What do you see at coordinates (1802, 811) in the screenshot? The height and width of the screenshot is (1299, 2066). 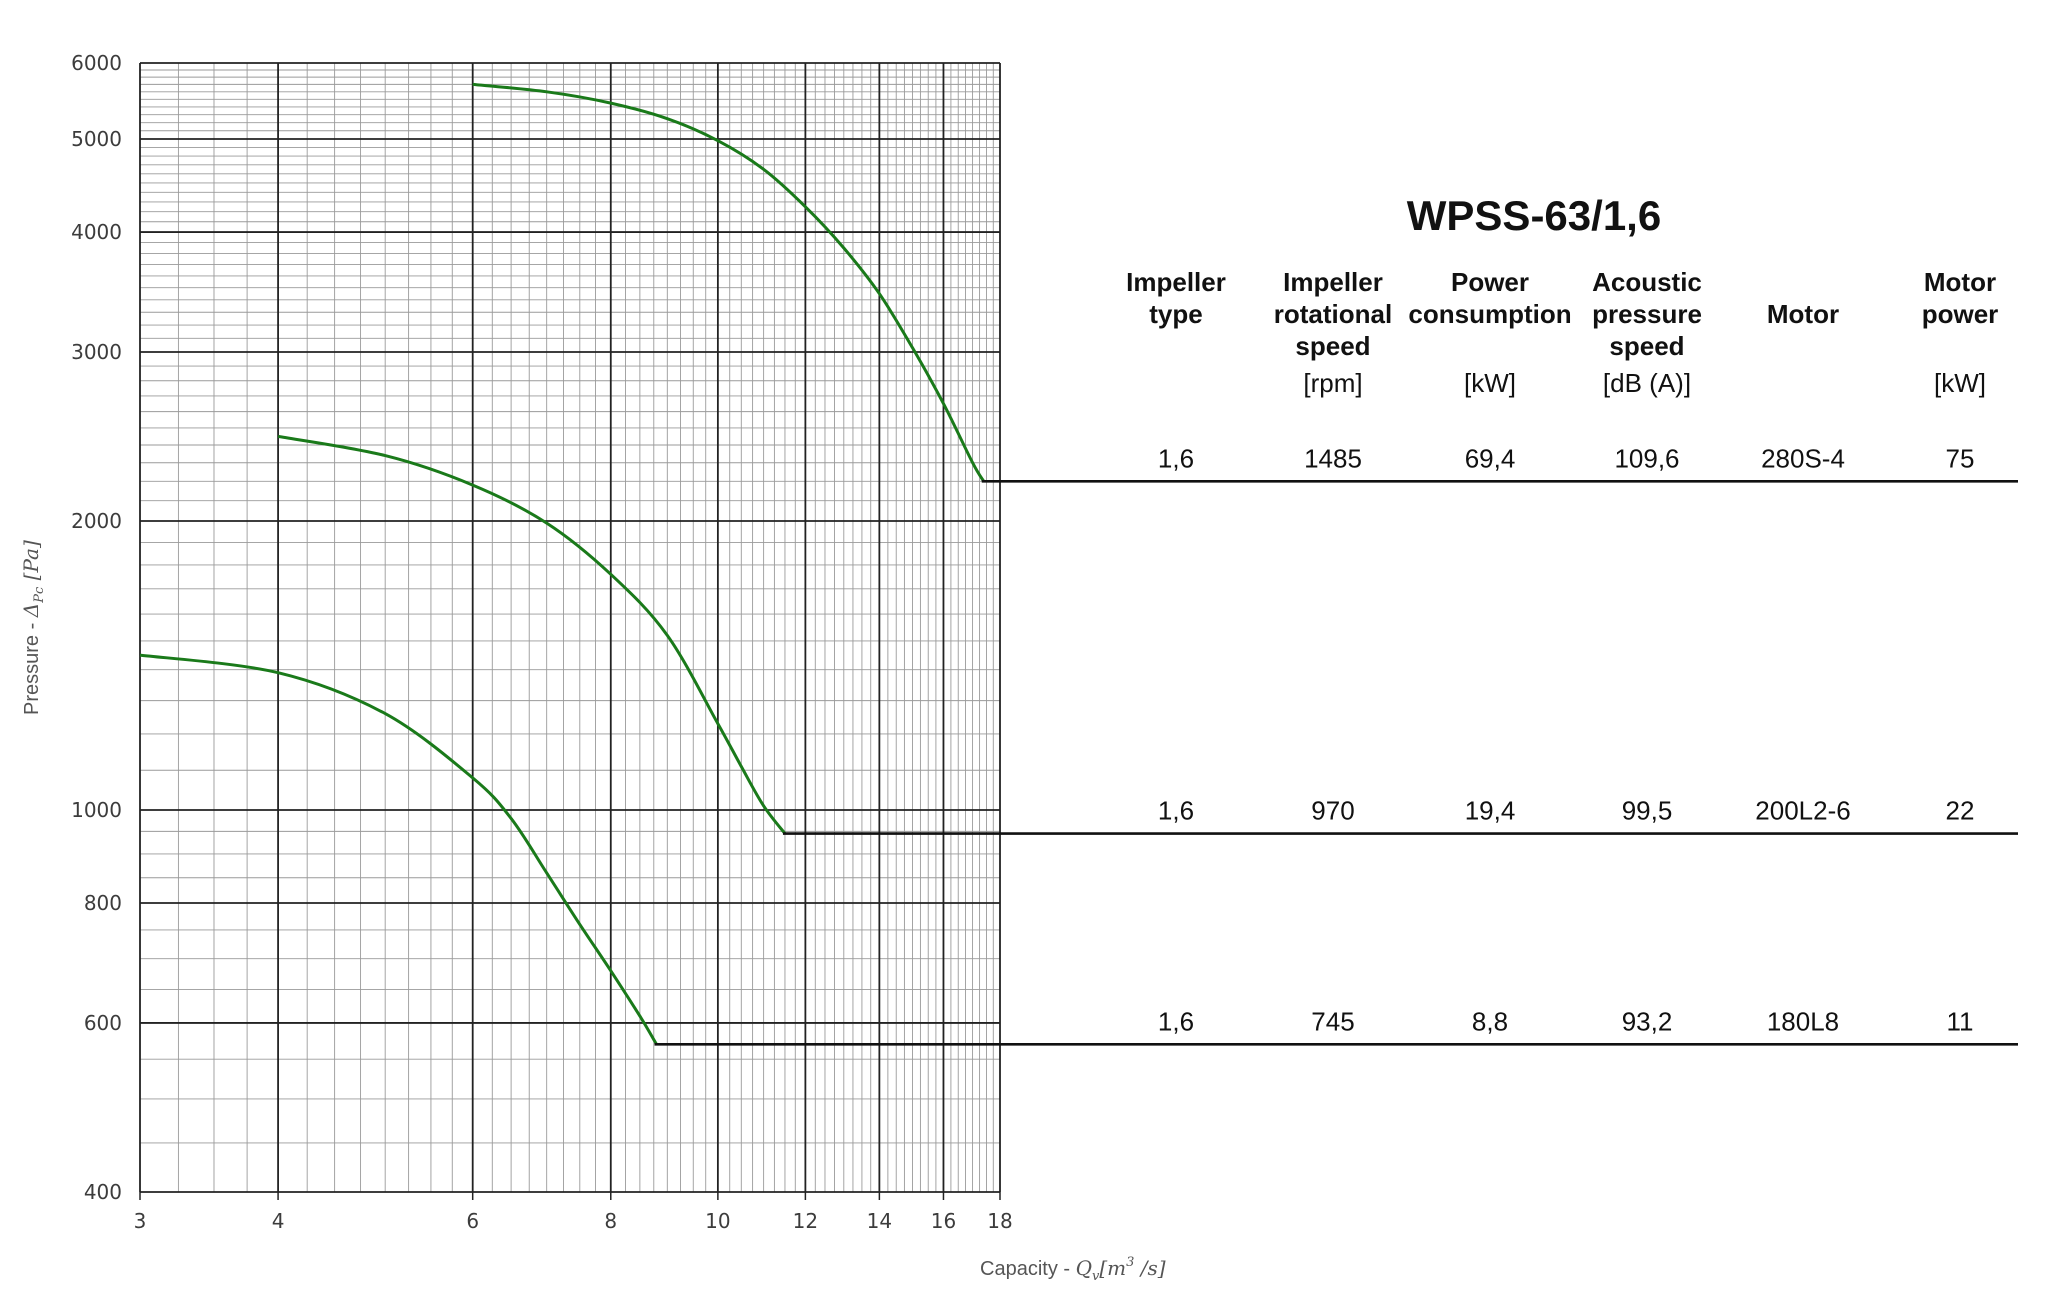 I see `table-cell-motor: 200L2-6` at bounding box center [1802, 811].